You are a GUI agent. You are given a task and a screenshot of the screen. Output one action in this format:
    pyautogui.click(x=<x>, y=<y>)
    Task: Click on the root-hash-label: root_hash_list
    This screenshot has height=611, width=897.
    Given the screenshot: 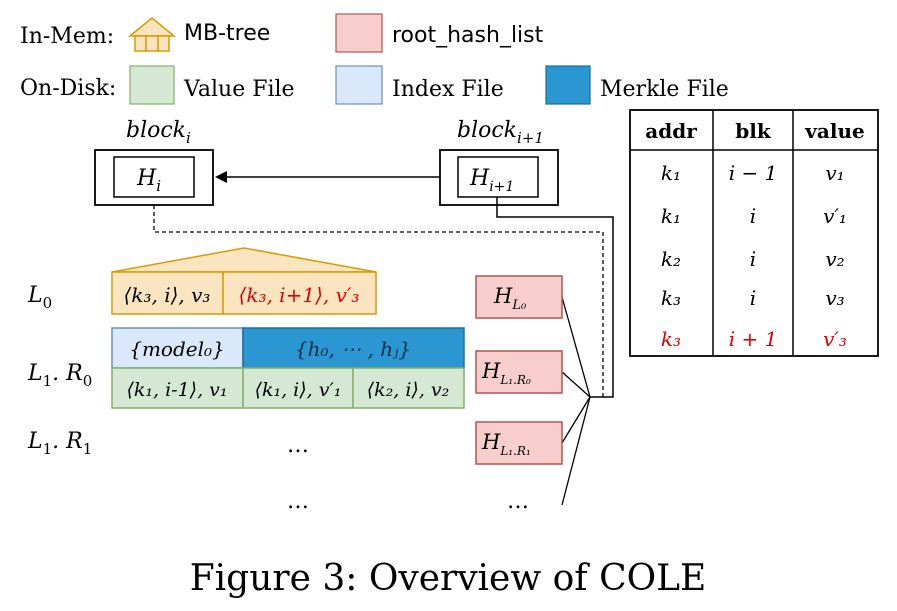 What is the action you would take?
    pyautogui.click(x=468, y=35)
    